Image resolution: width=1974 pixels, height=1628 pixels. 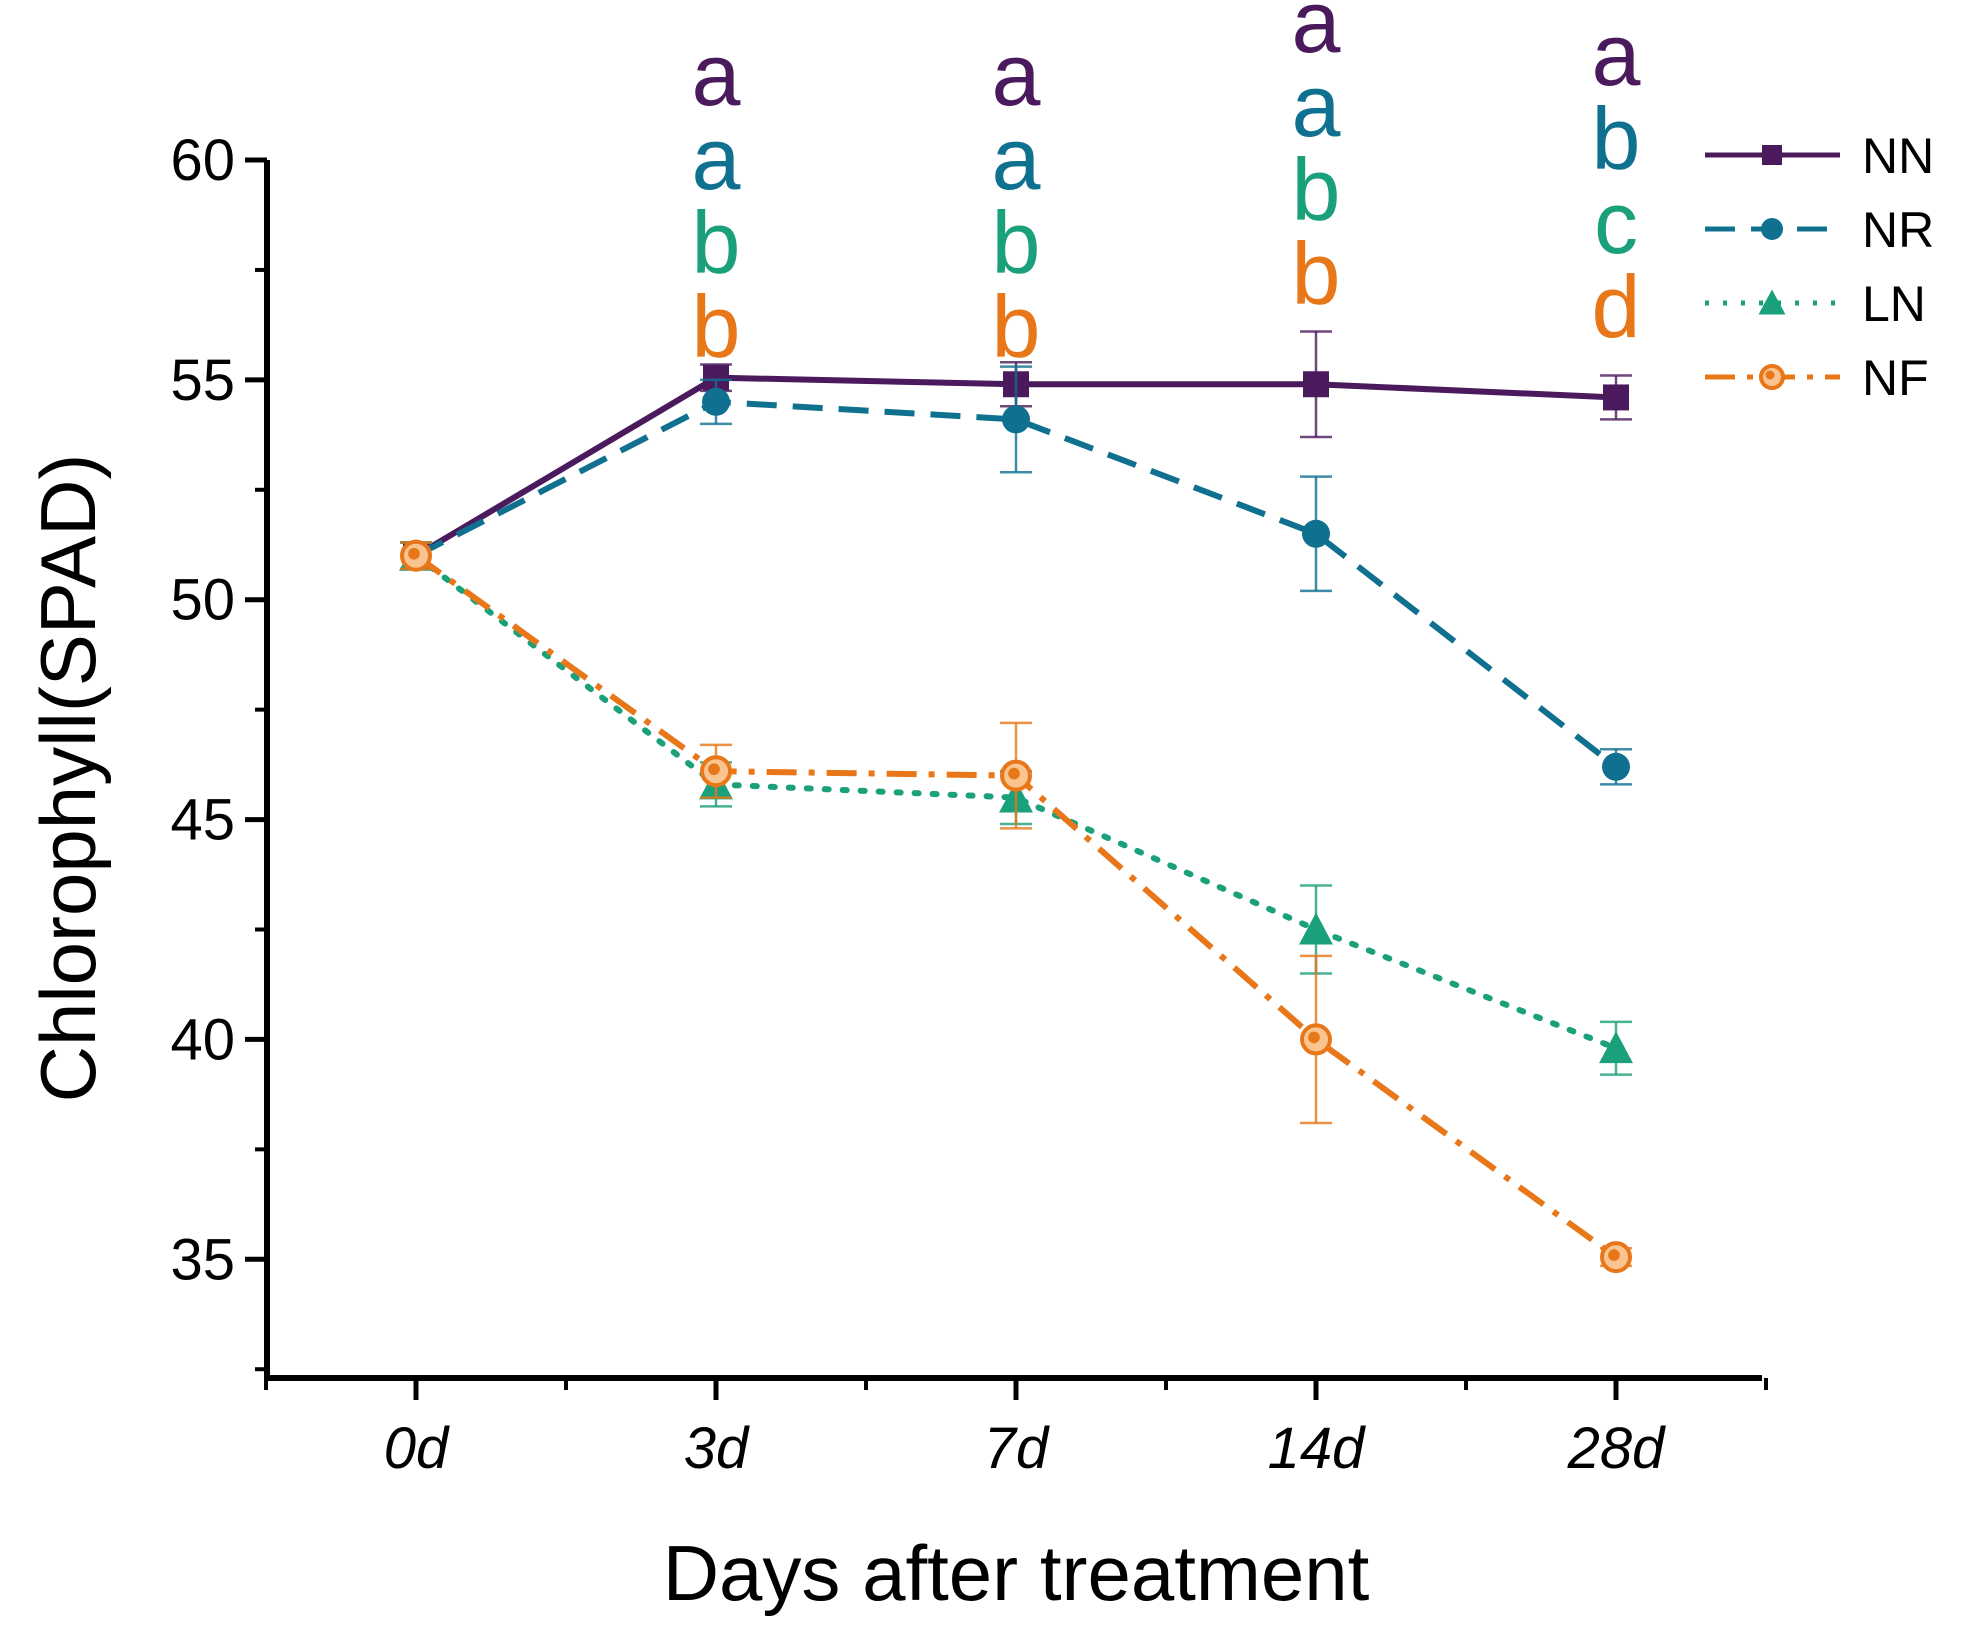 I want to click on x-axis-title: Days after treatment, so click(x=1016, y=1573).